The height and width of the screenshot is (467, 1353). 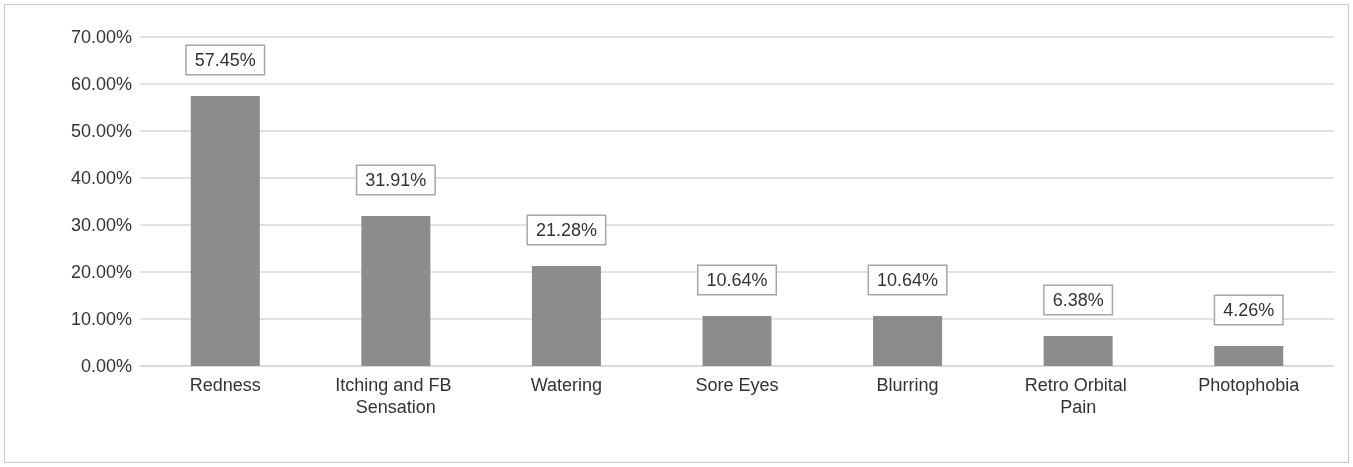 I want to click on x-tick-label: Redness, so click(x=225, y=385).